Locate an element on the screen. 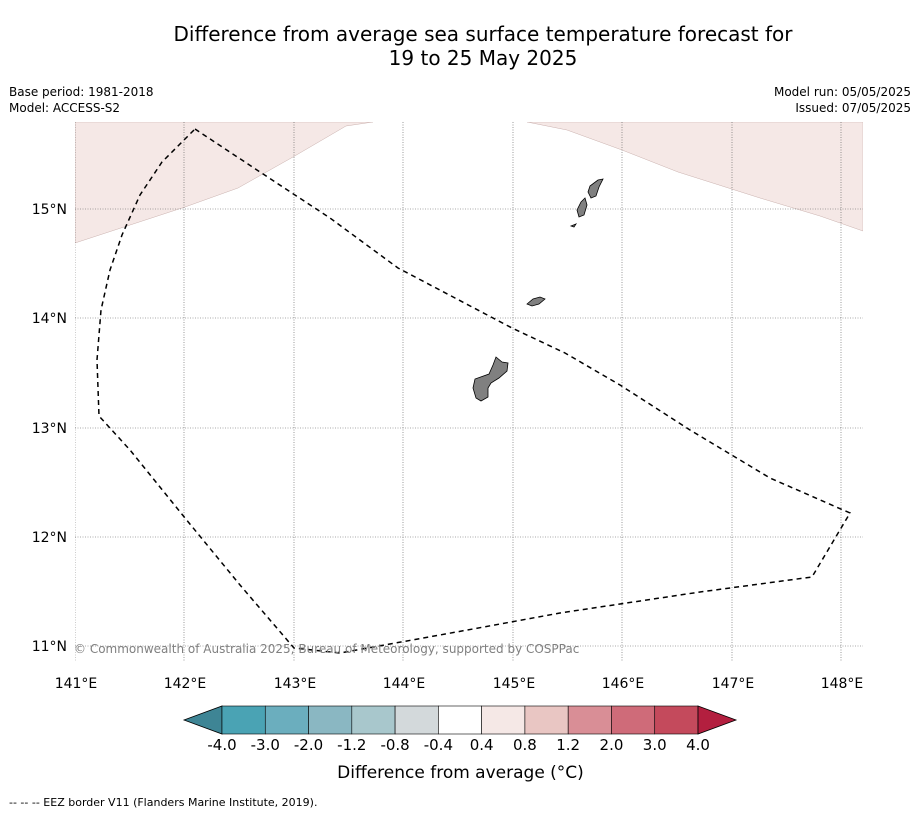  colorbar-under-arrow is located at coordinates (202, 720).